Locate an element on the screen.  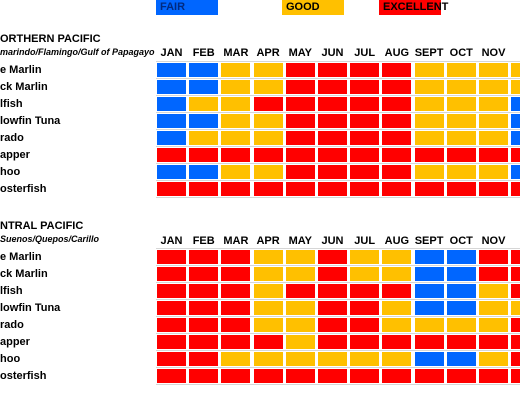
species-label: osterfish is located at coordinates (23, 189).